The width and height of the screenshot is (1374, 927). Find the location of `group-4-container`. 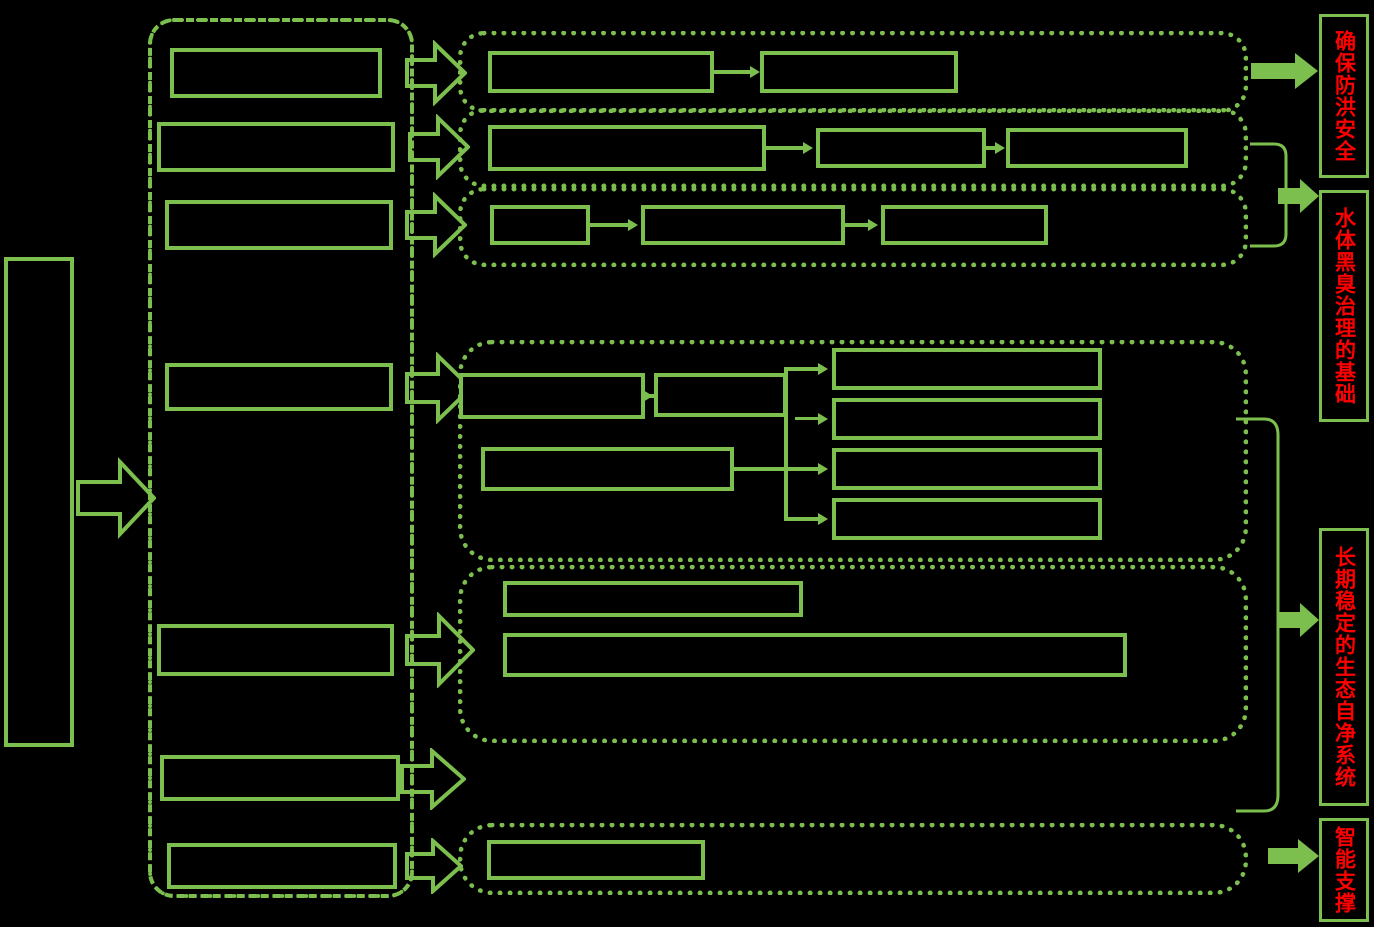

group-4-container is located at coordinates (853, 451).